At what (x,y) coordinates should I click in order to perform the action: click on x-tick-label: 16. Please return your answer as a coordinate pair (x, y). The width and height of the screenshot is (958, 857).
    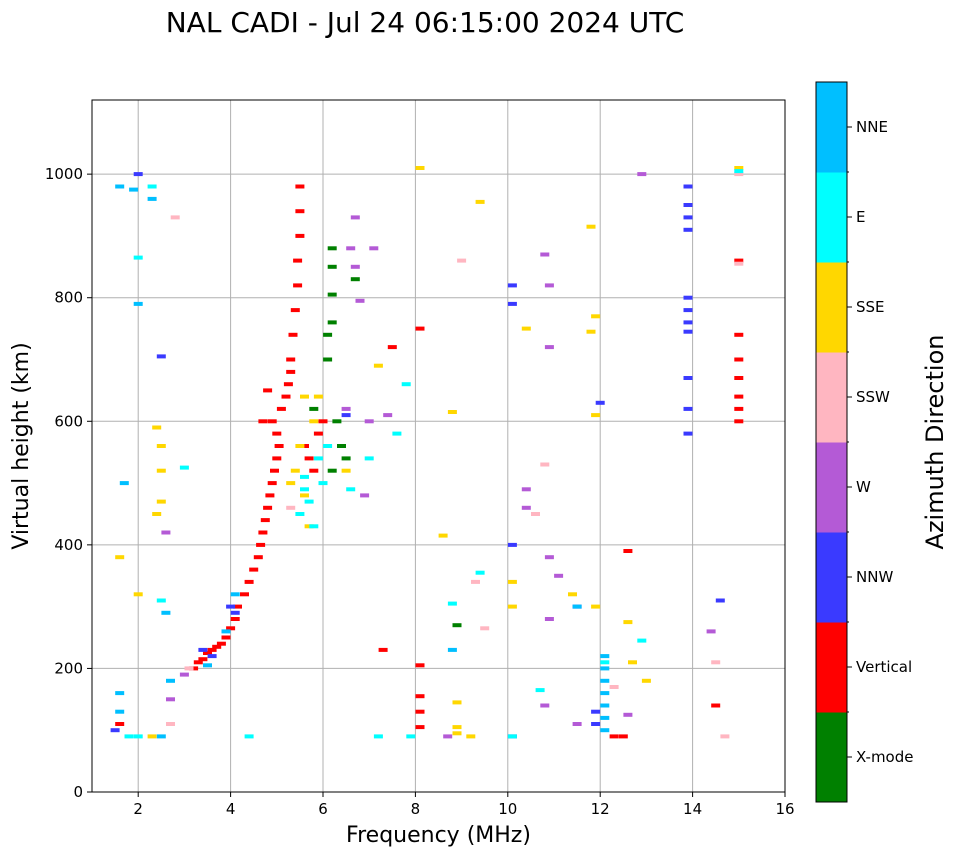
    Looking at the image, I should click on (784, 809).